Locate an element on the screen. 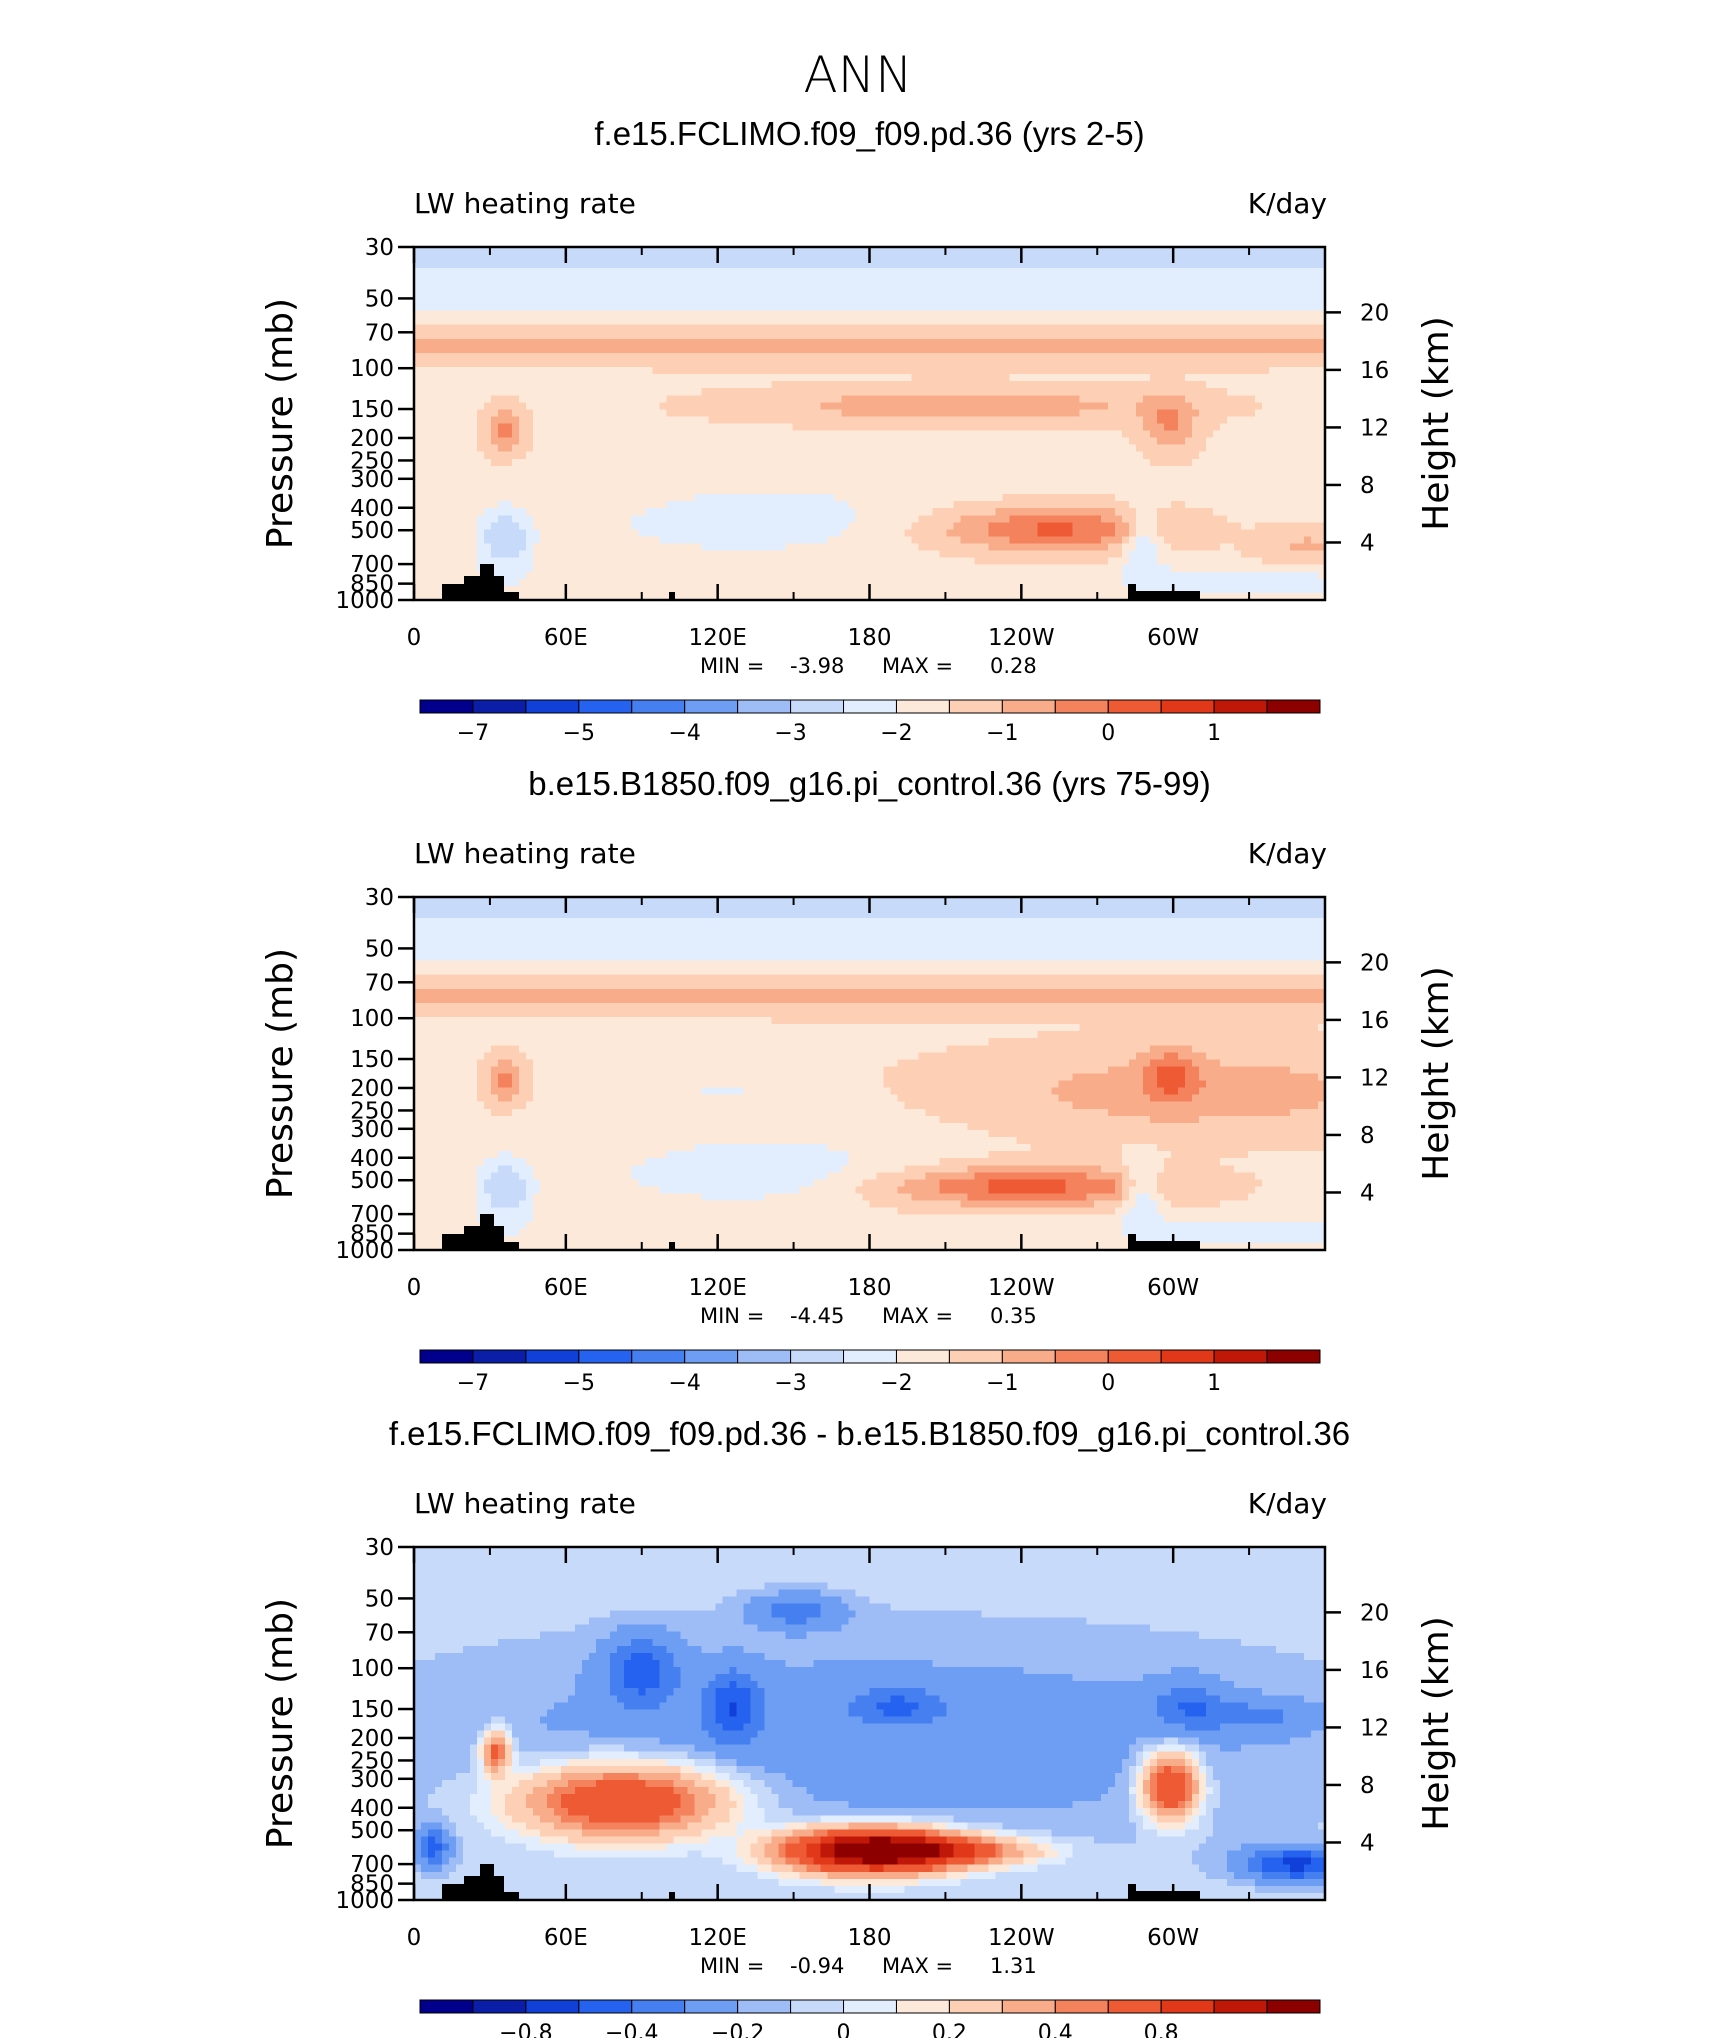 This screenshot has height=2038, width=1710. colorbar-label: 0.2 is located at coordinates (949, 2029).